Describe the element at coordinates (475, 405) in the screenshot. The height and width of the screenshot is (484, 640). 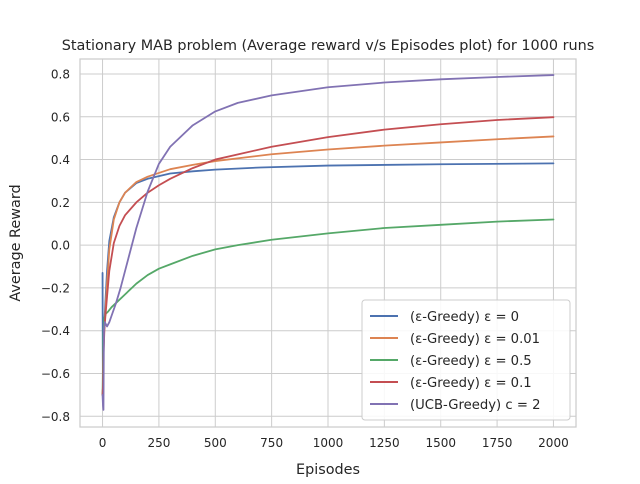
I see `legend-label-4: (UCB-Greedy) c = 2` at that location.